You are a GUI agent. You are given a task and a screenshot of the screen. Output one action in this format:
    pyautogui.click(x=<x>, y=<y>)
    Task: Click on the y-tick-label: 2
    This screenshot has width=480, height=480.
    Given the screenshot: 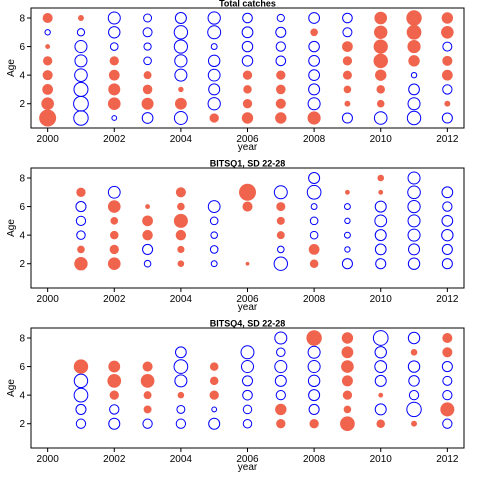 What is the action you would take?
    pyautogui.click(x=22, y=424)
    